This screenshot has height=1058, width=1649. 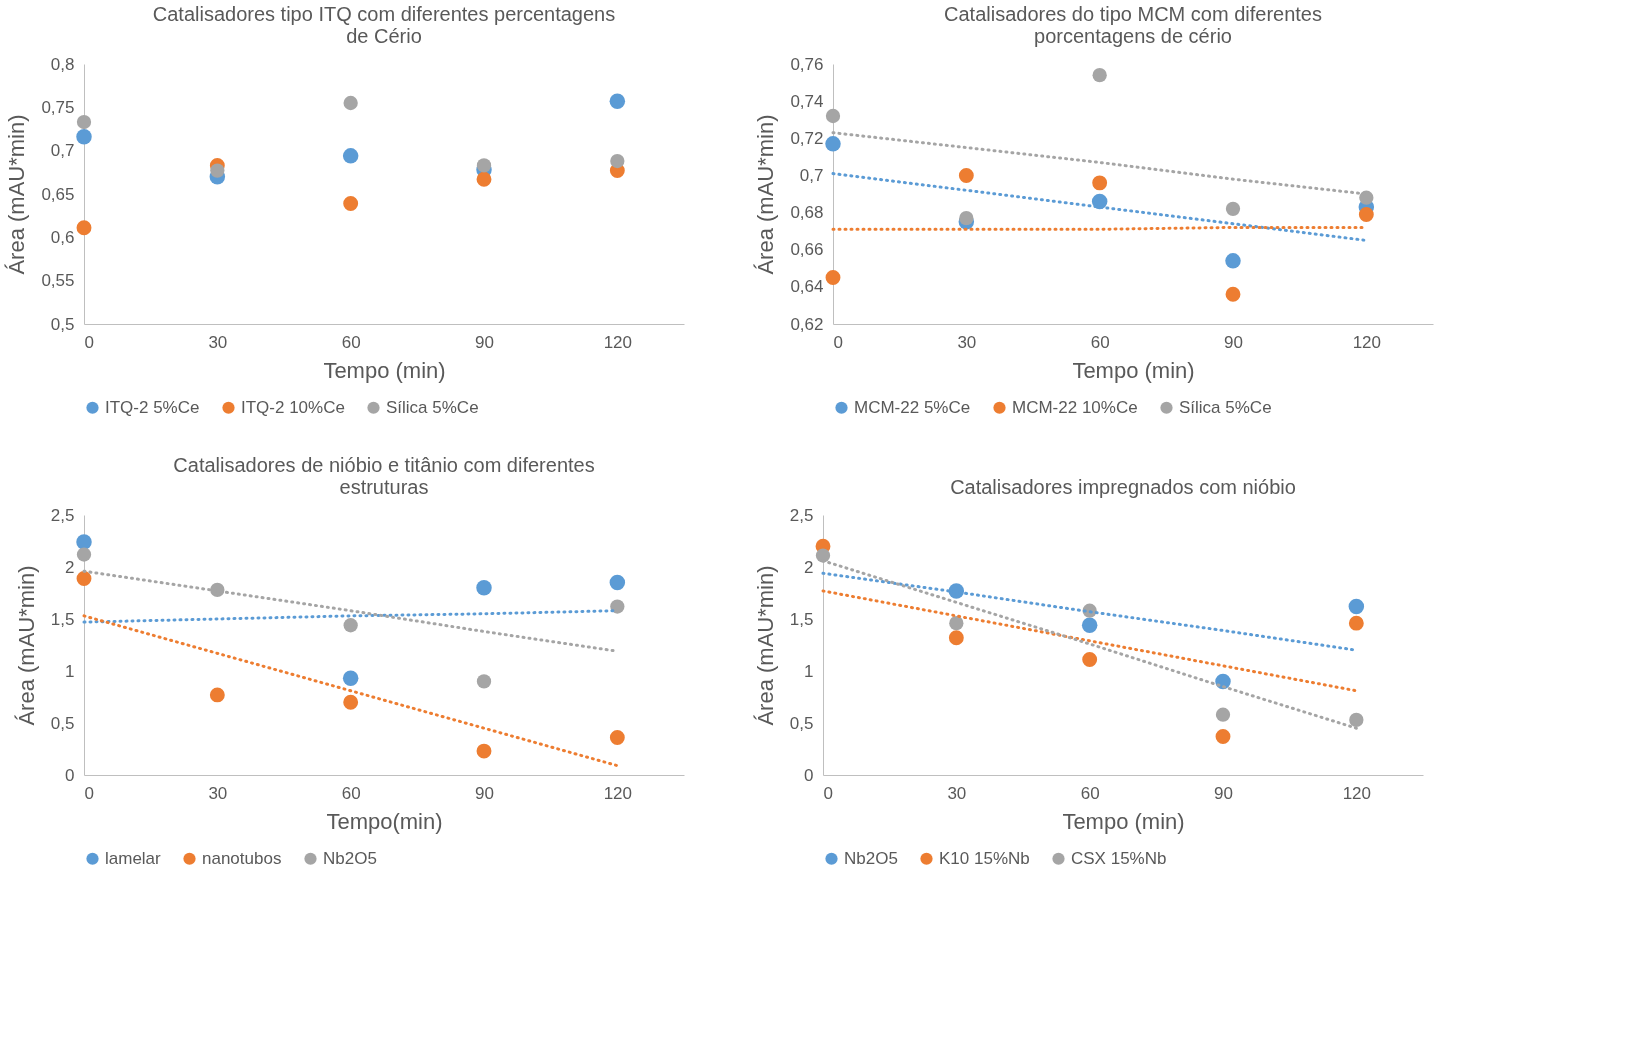 I want to click on y-tick-label: 0,66, so click(x=807, y=250).